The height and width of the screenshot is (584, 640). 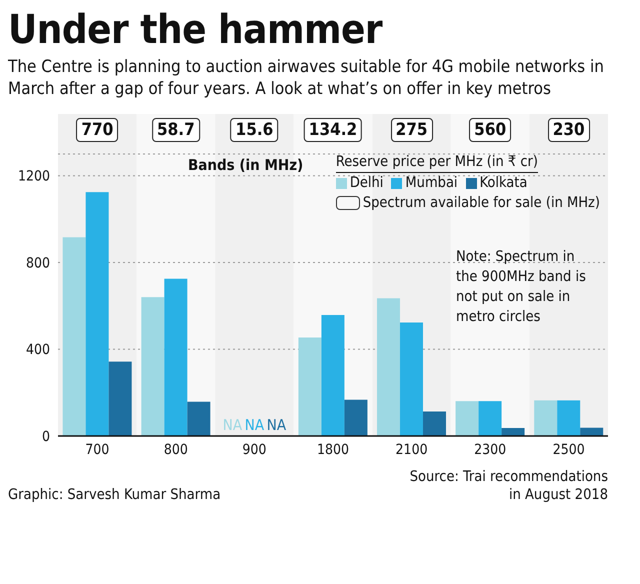 I want to click on y-tick-label: 400, so click(x=38, y=350).